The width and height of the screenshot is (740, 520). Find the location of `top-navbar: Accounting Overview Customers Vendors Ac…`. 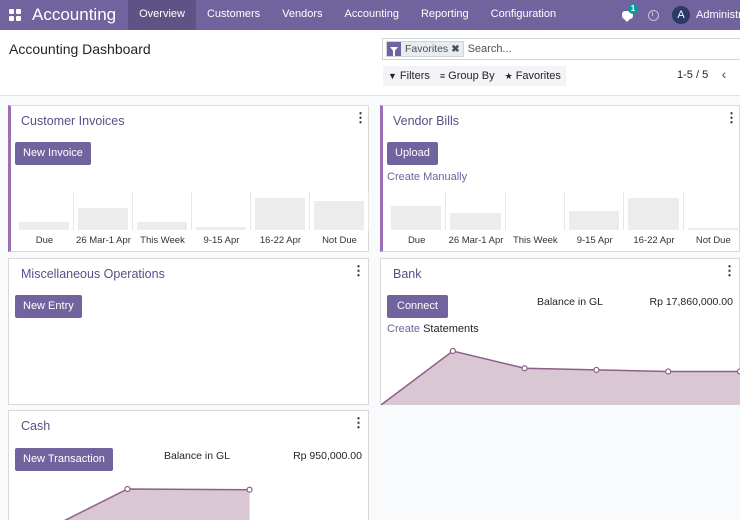

top-navbar: Accounting Overview Customers Vendors Ac… is located at coordinates (370, 15).